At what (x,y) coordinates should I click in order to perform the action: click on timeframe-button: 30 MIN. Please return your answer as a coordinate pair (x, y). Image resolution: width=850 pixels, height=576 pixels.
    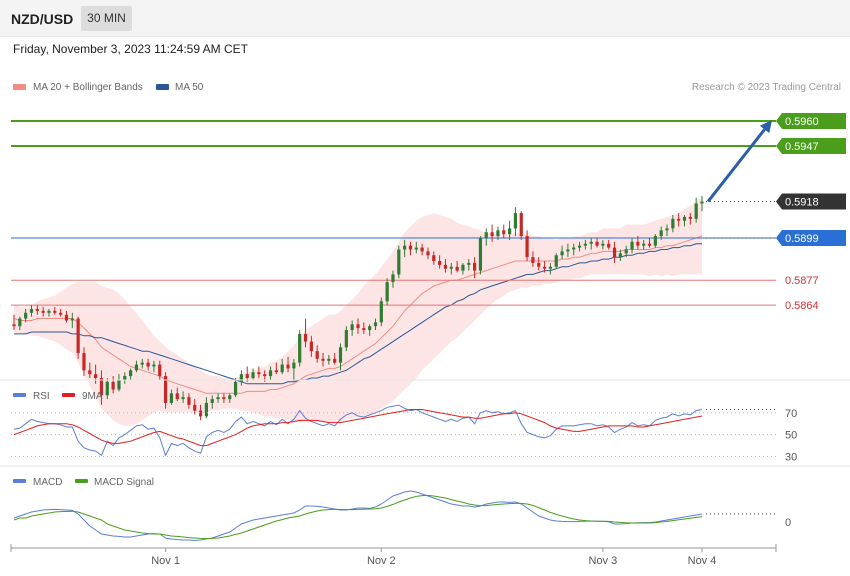
    Looking at the image, I should click on (106, 18).